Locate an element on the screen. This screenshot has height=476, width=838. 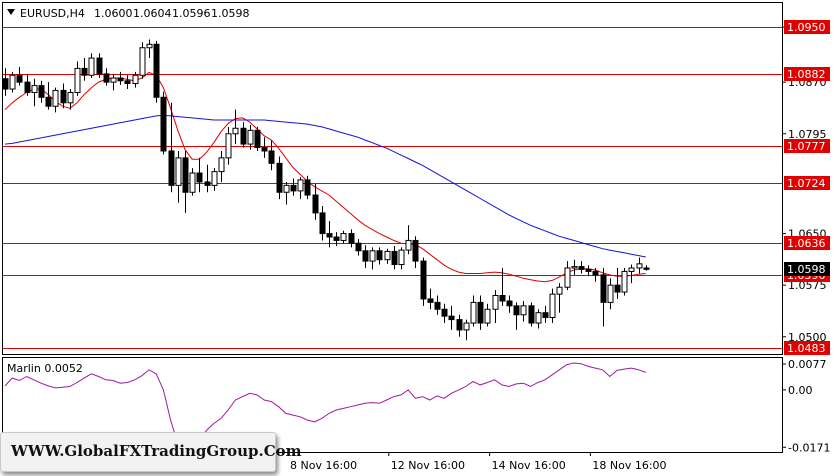
level-label-text: 1.0636 is located at coordinates (806, 243).